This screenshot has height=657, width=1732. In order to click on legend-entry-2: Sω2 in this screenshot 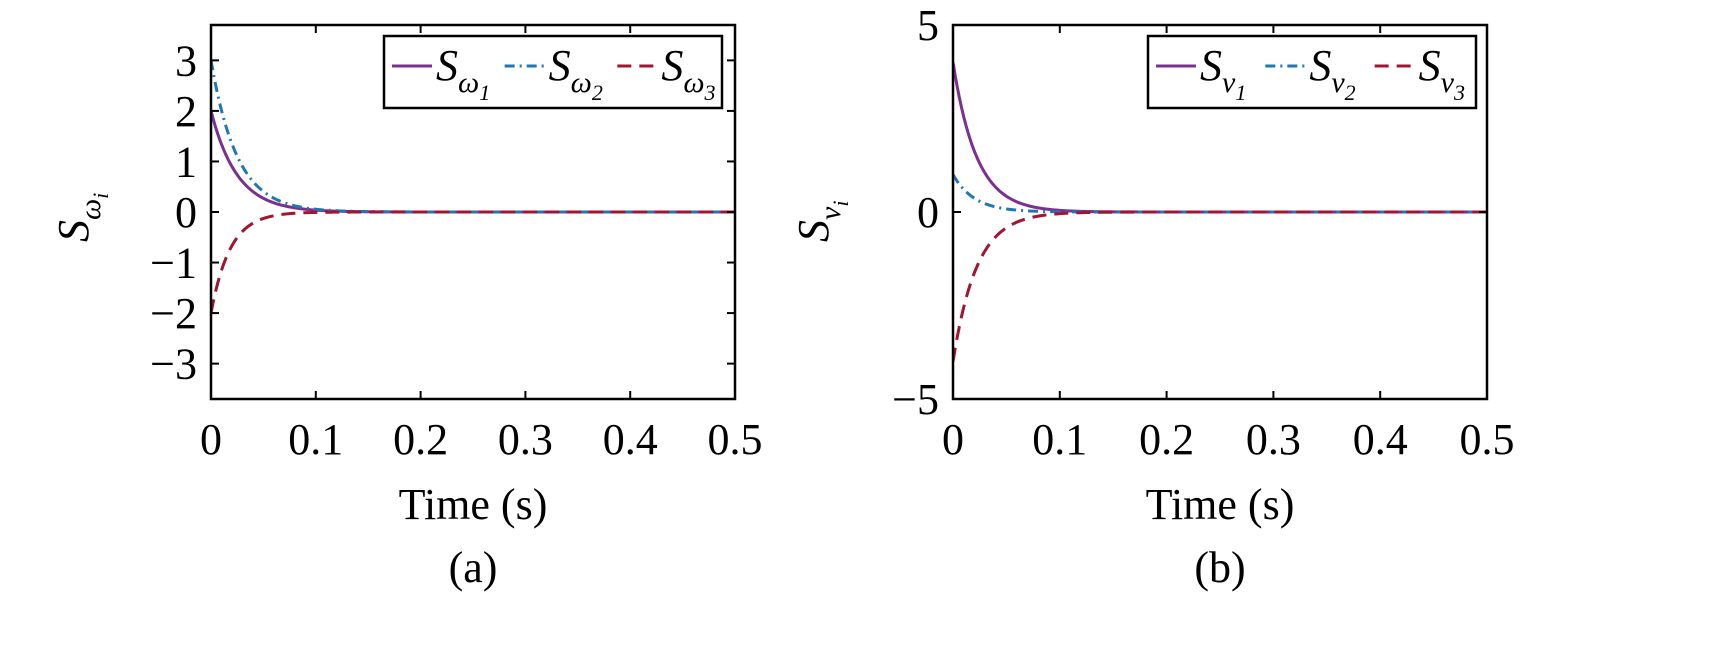, I will do `click(576, 73)`.